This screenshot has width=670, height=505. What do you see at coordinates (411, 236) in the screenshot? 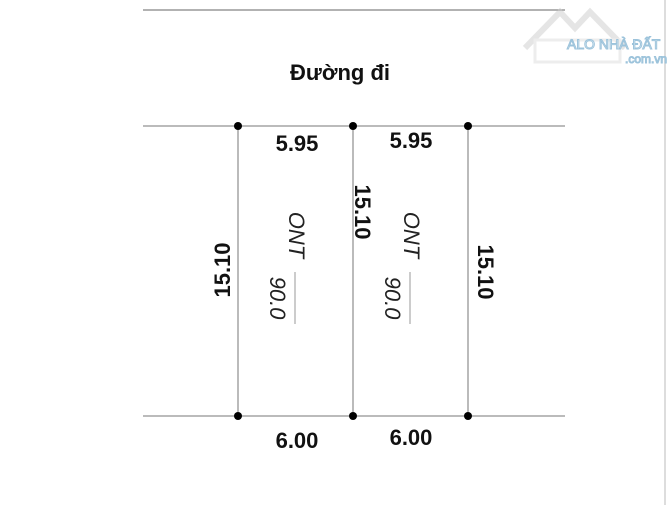
I see `plot2-land-type: ONT` at bounding box center [411, 236].